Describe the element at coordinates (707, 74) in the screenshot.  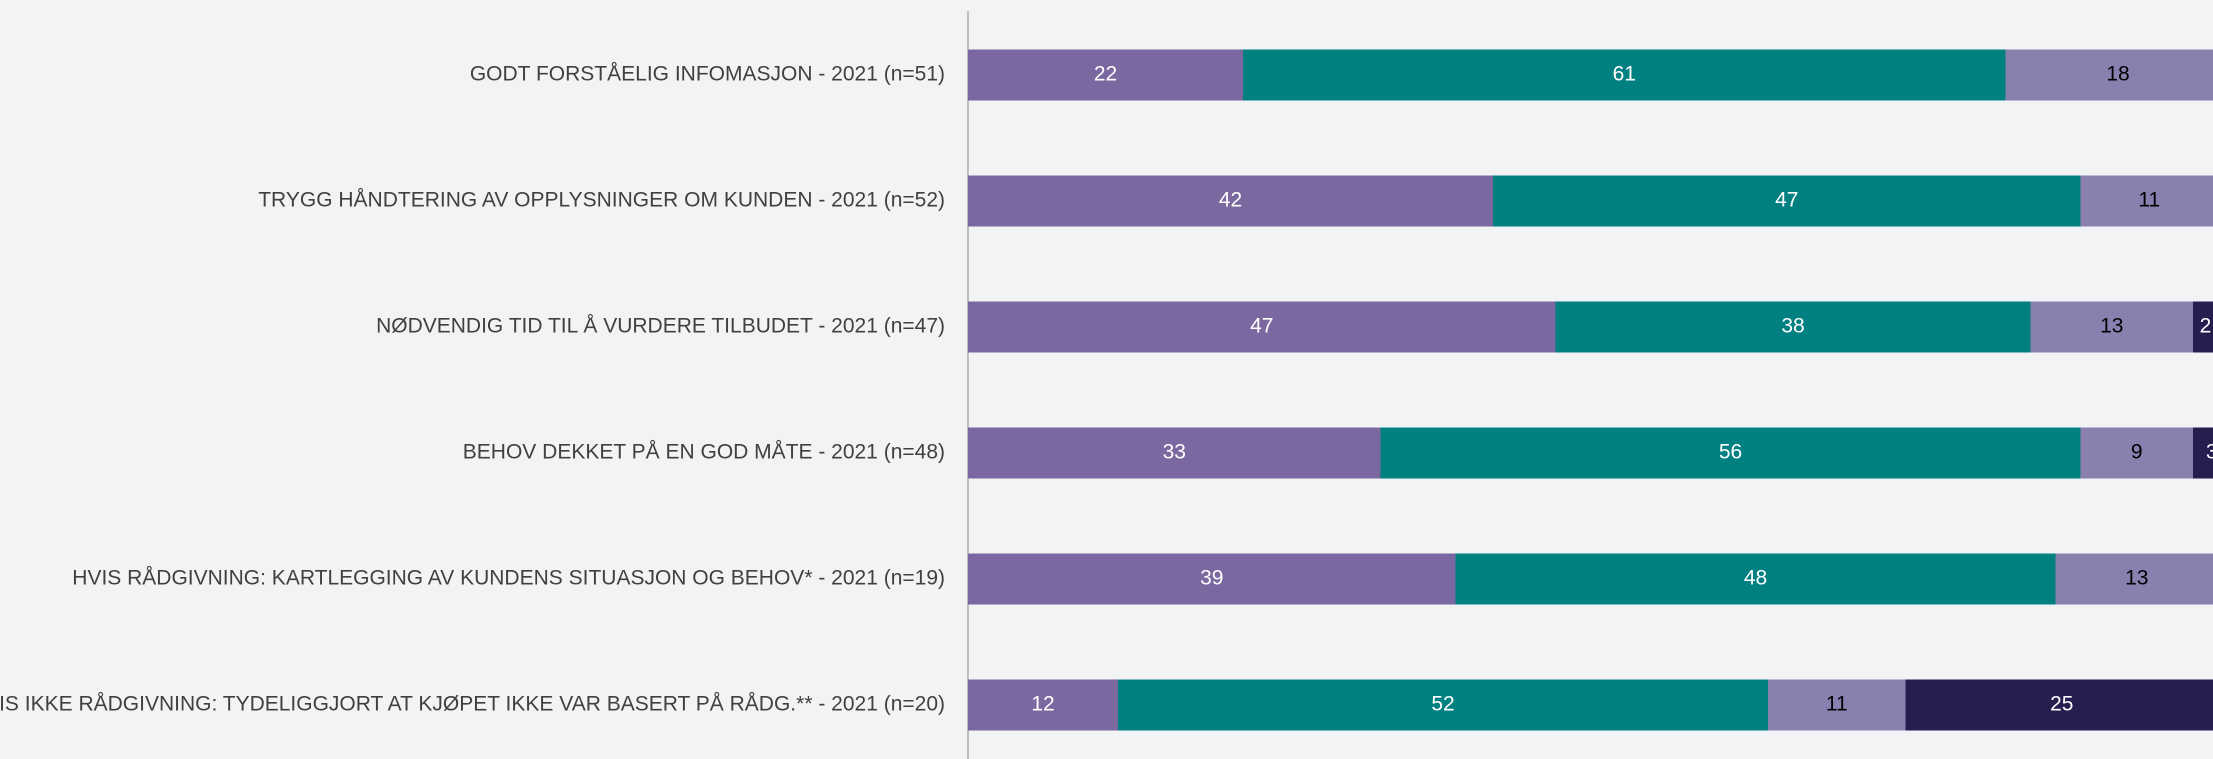
I see `category-label: GODT FORSTÅELIG INFOMASJON - 2021 (n=51)` at that location.